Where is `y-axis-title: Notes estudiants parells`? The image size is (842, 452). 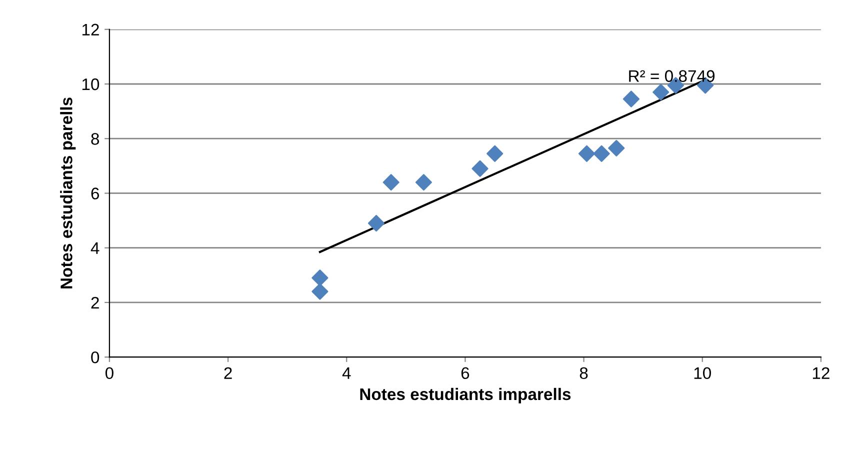
y-axis-title: Notes estudiants parells is located at coordinates (68, 193).